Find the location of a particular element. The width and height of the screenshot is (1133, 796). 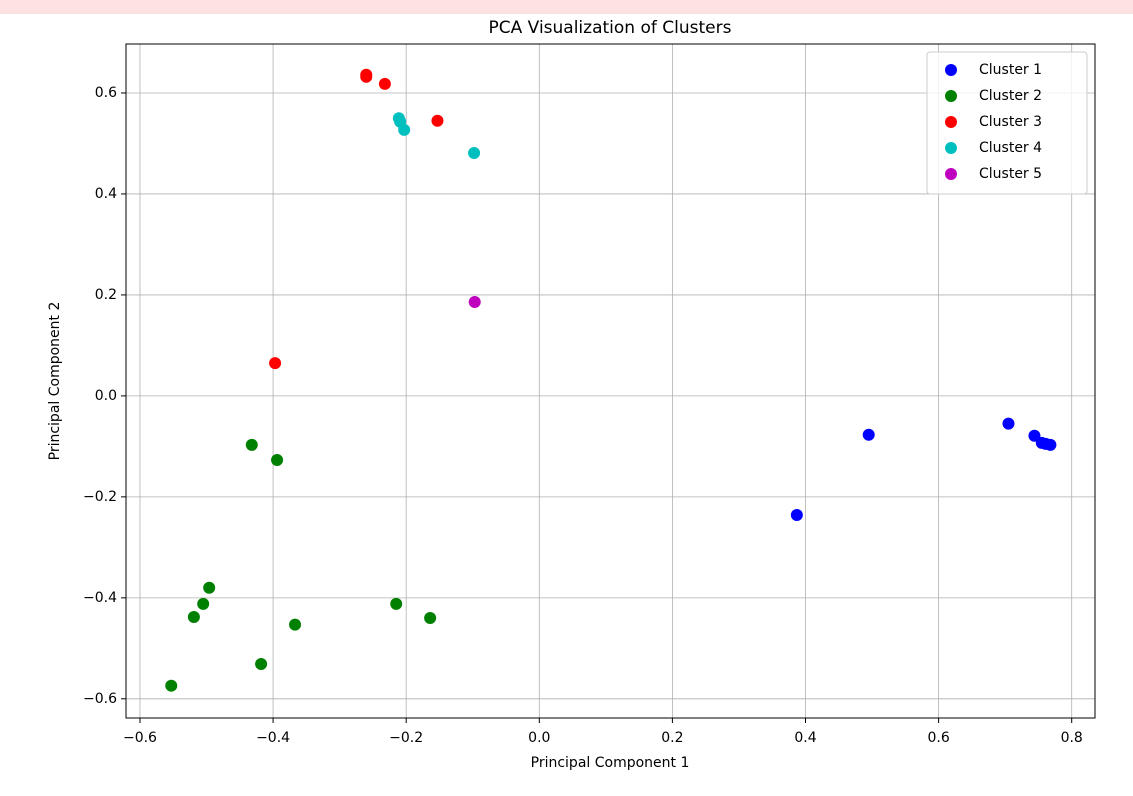

y-tick-label: −0.4 is located at coordinates (100, 598).